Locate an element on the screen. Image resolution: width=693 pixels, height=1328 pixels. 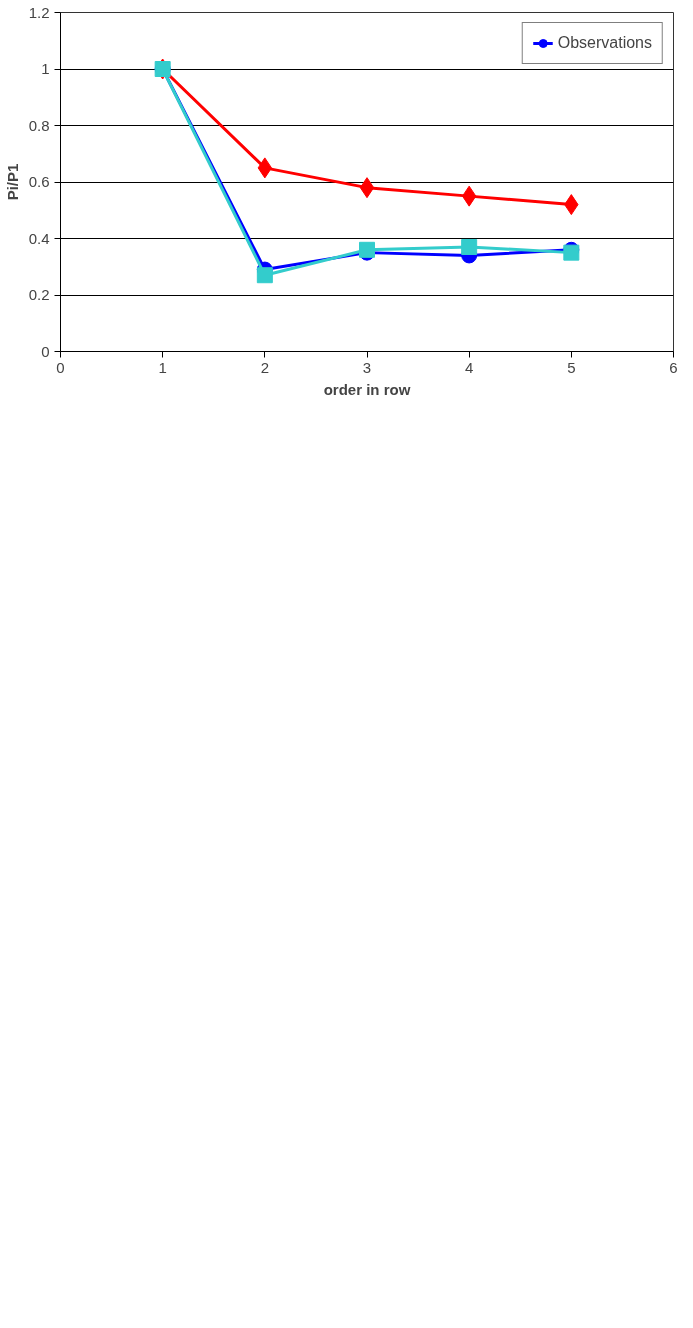
y-tick-label: 0.4 is located at coordinates (39, 238).